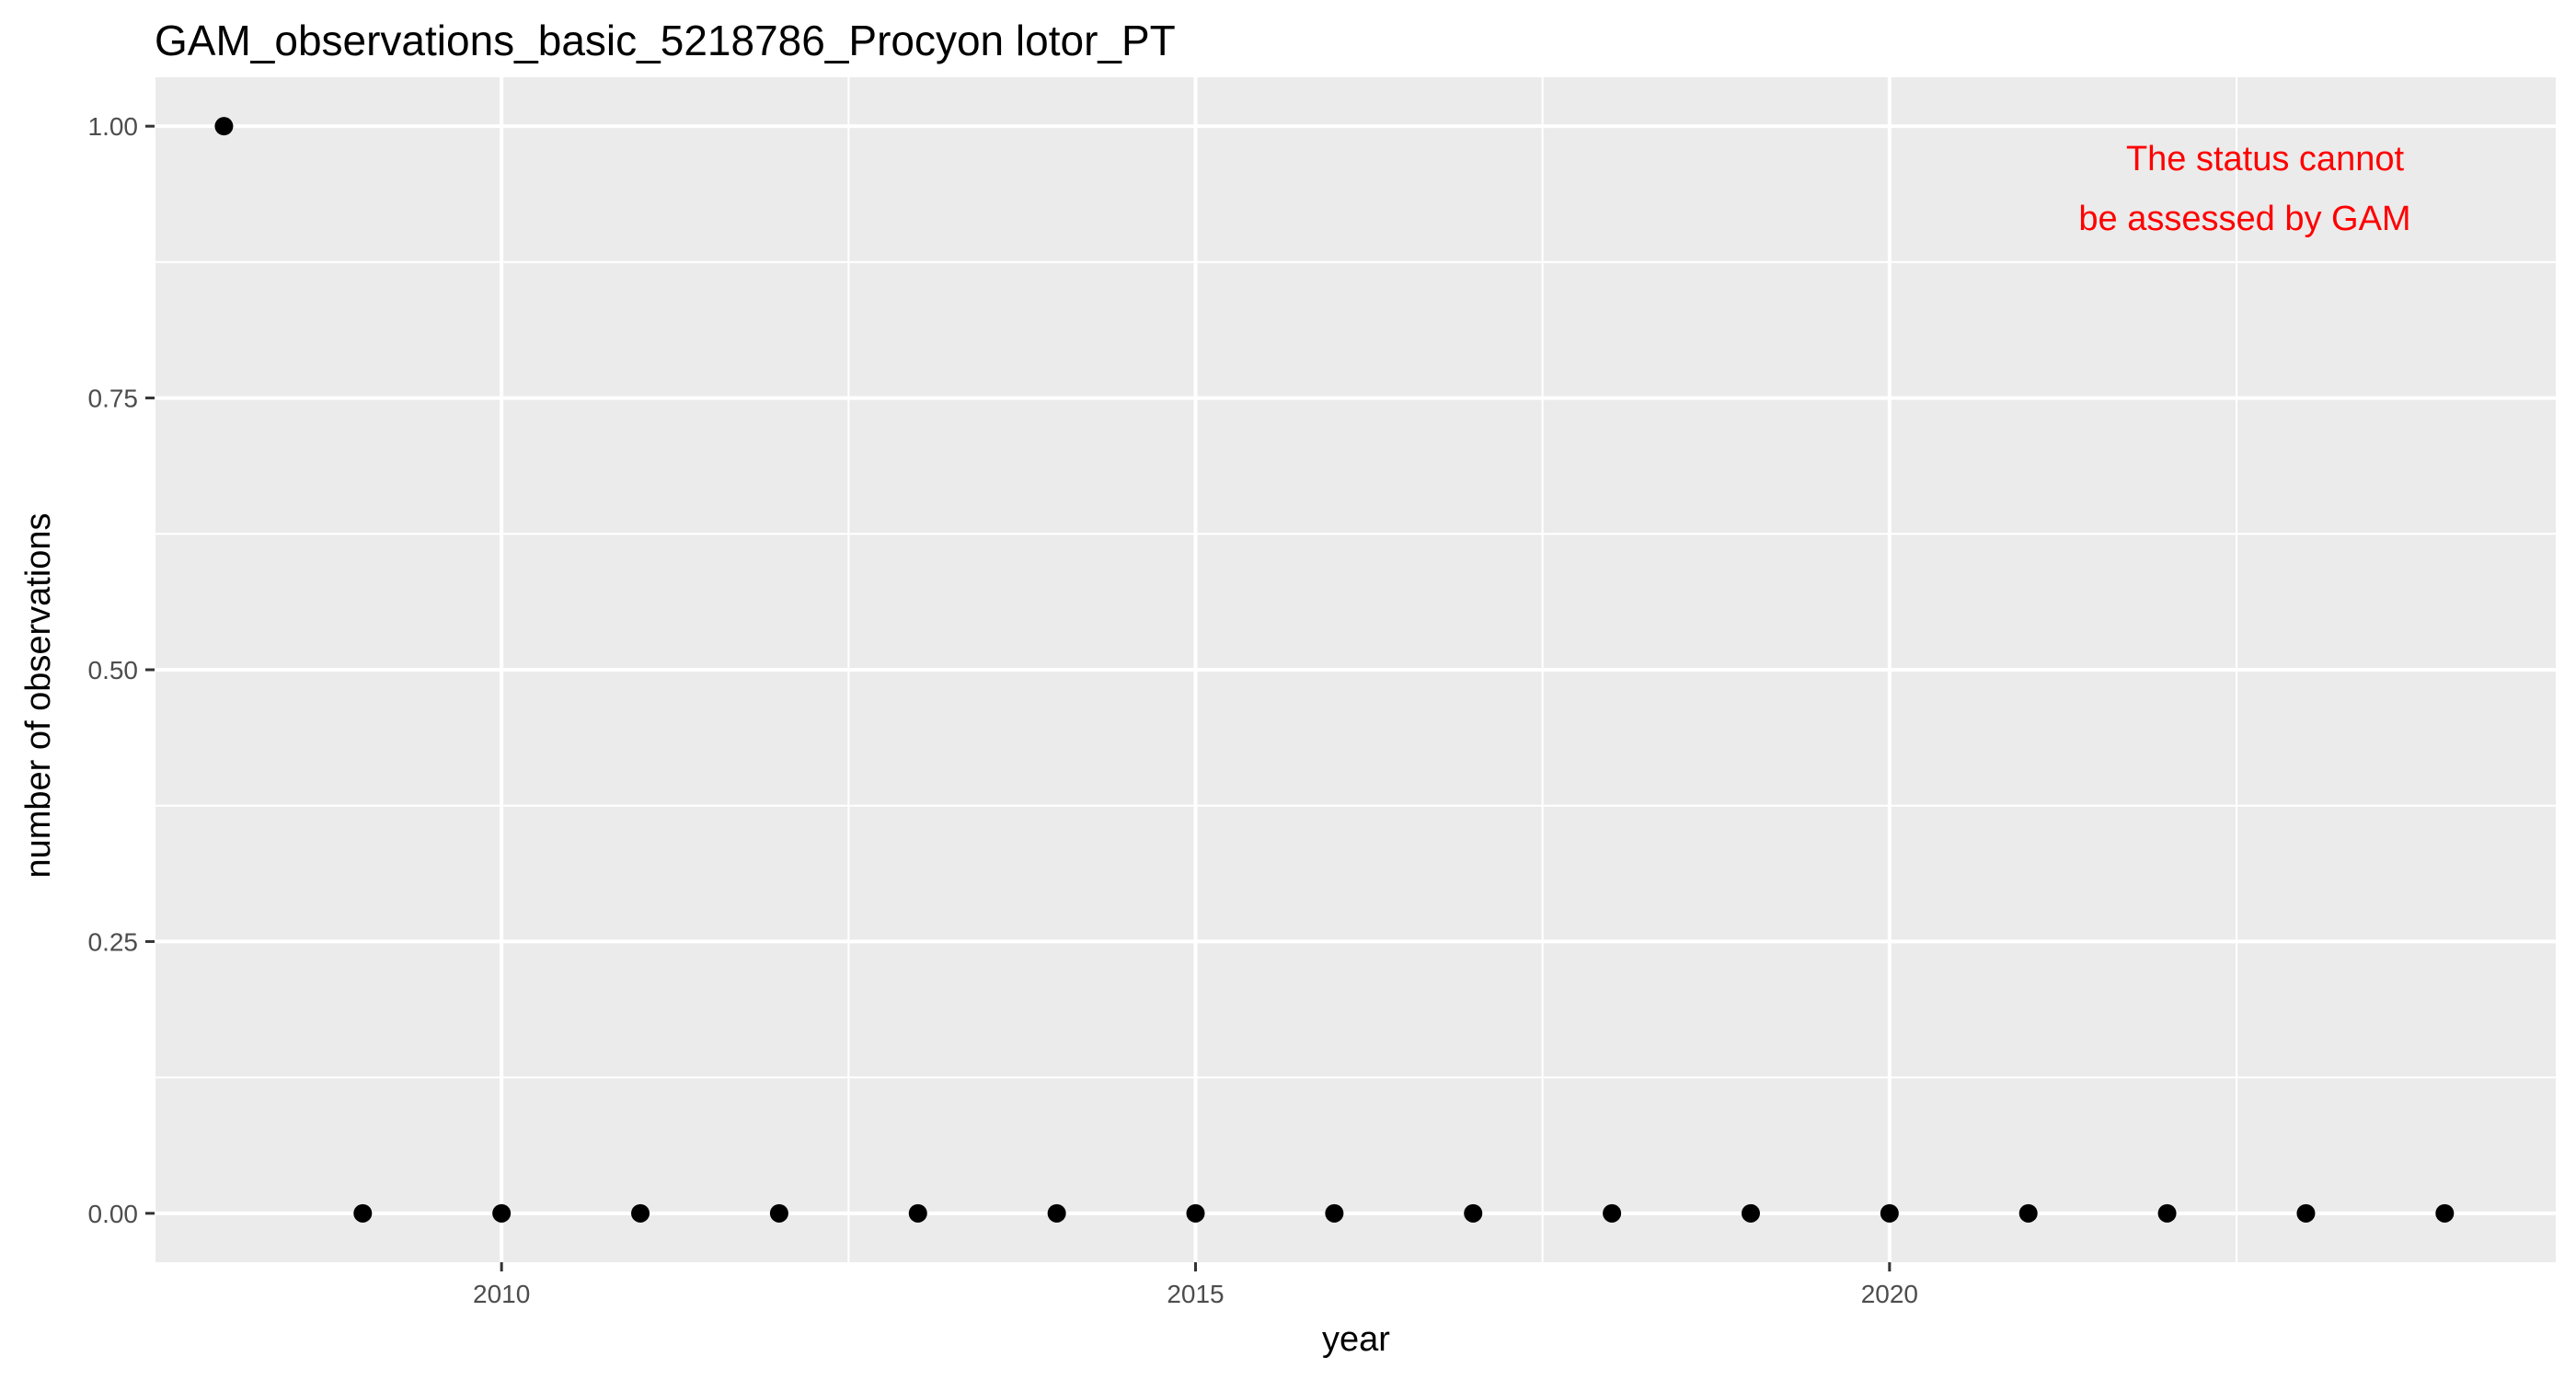 This screenshot has width=2576, height=1380. What do you see at coordinates (113, 399) in the screenshot?
I see `y-tick-label: 0.75` at bounding box center [113, 399].